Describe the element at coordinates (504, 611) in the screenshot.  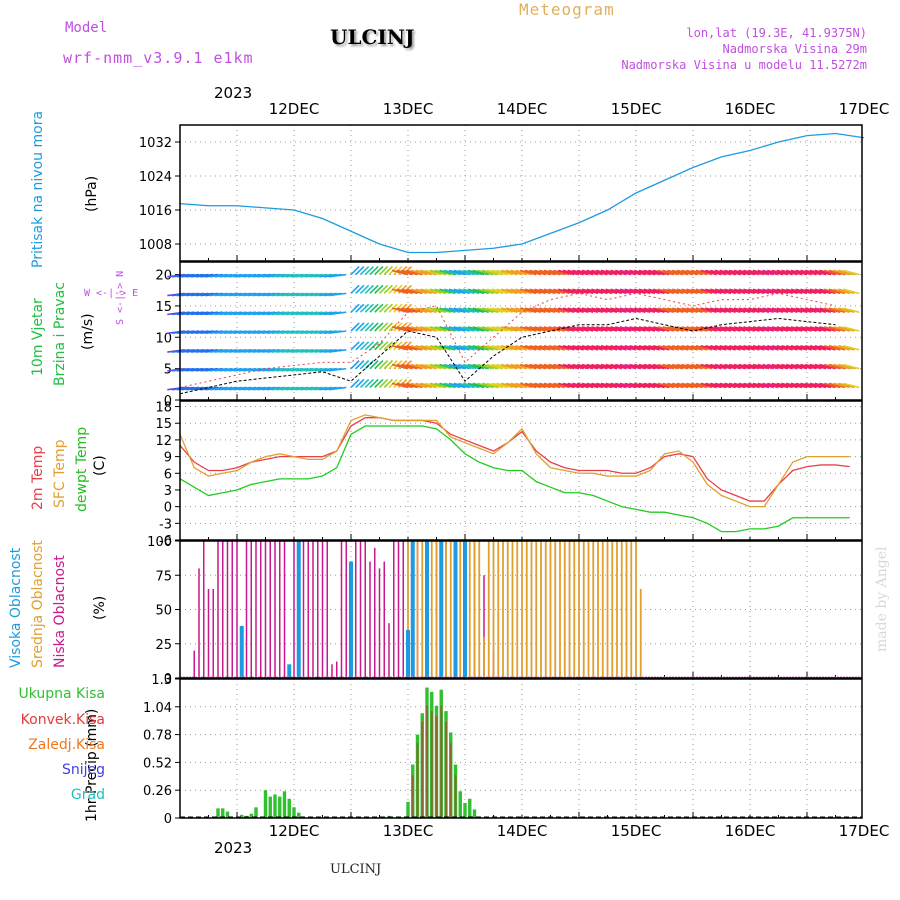
I see `panel-3: 100 75 50 25 0` at that location.